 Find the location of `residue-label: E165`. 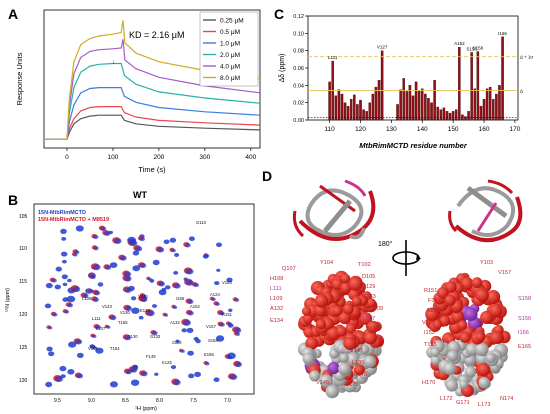

residue-label: E165 is located at coordinates (524, 347).